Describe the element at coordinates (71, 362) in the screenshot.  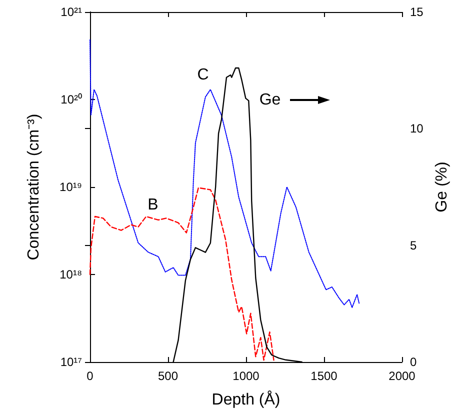
I see `y-tick-label: 10¹⁷` at that location.